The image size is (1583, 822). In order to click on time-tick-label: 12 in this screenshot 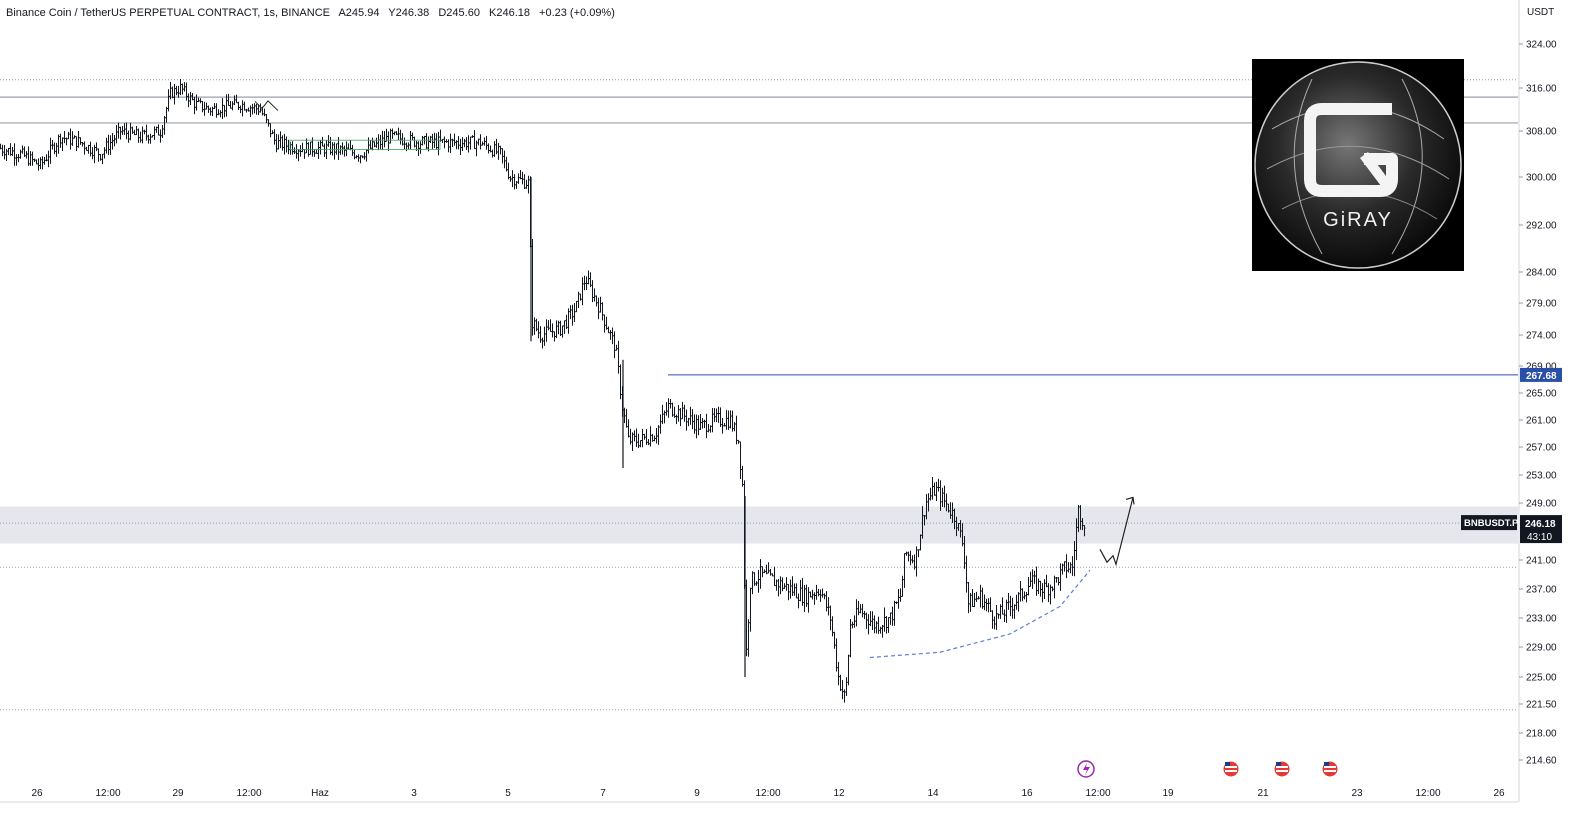, I will do `click(839, 793)`.